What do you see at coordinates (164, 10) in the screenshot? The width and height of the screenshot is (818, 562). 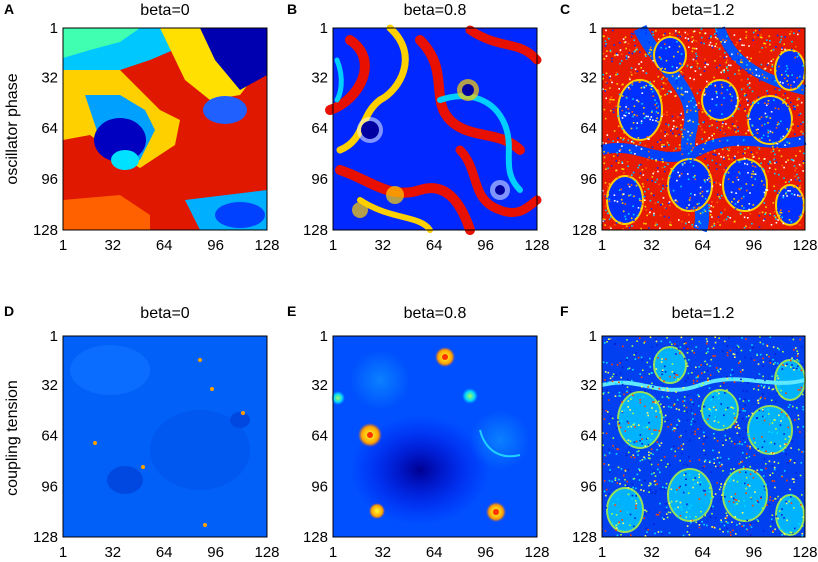 I see `panel-title-a: beta=0` at bounding box center [164, 10].